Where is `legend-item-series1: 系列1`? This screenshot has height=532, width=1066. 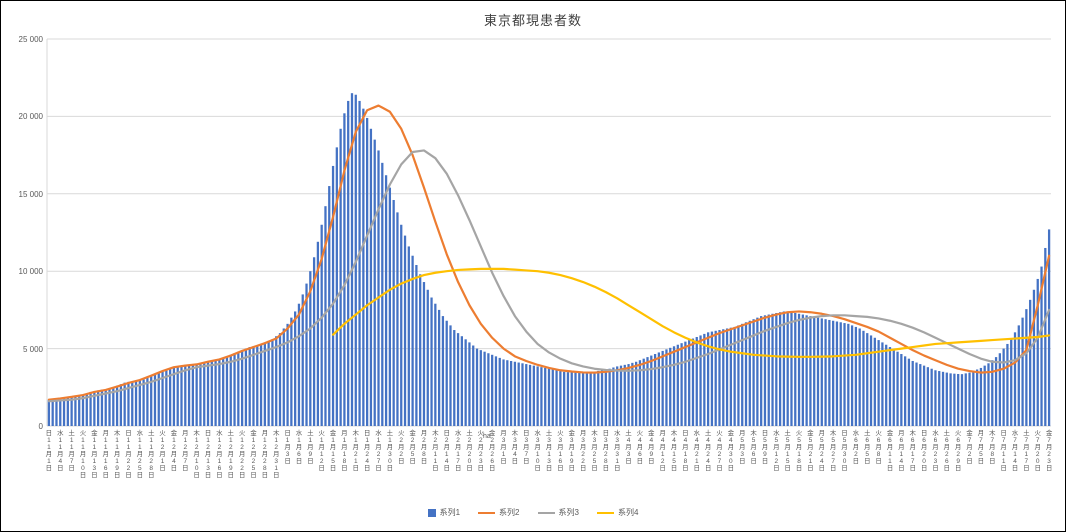
legend-item-series1: 系列1 is located at coordinates (443, 512).